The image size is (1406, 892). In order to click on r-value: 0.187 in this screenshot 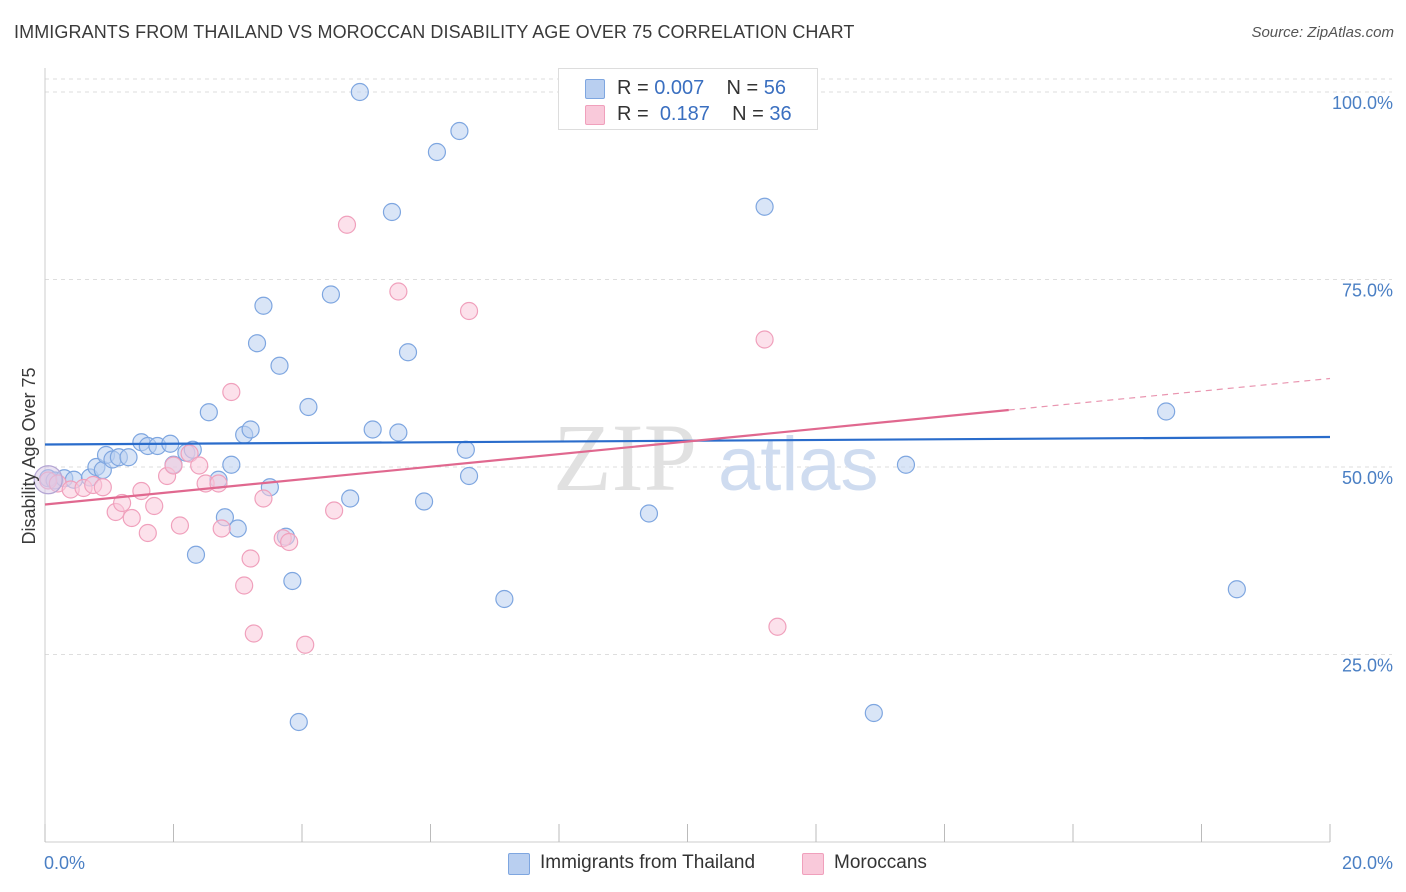, I will do `click(684, 114)`.